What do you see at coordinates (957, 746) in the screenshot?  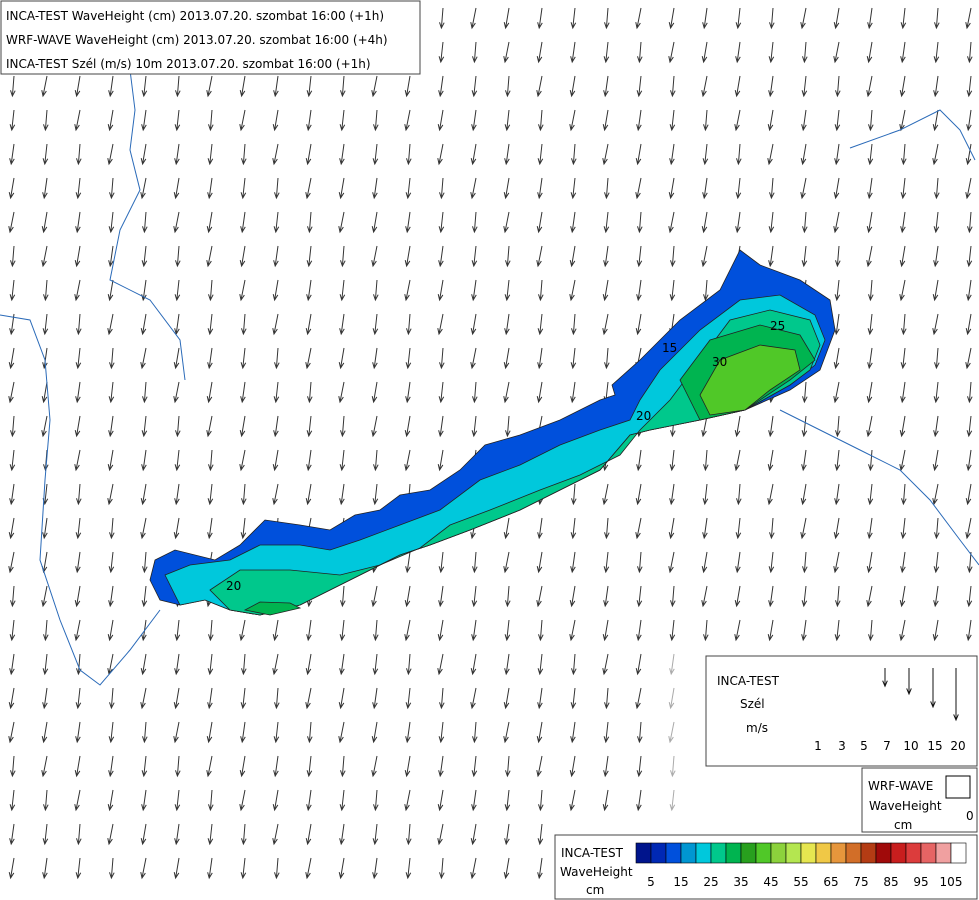 I see `wind-key-label: 20` at bounding box center [957, 746].